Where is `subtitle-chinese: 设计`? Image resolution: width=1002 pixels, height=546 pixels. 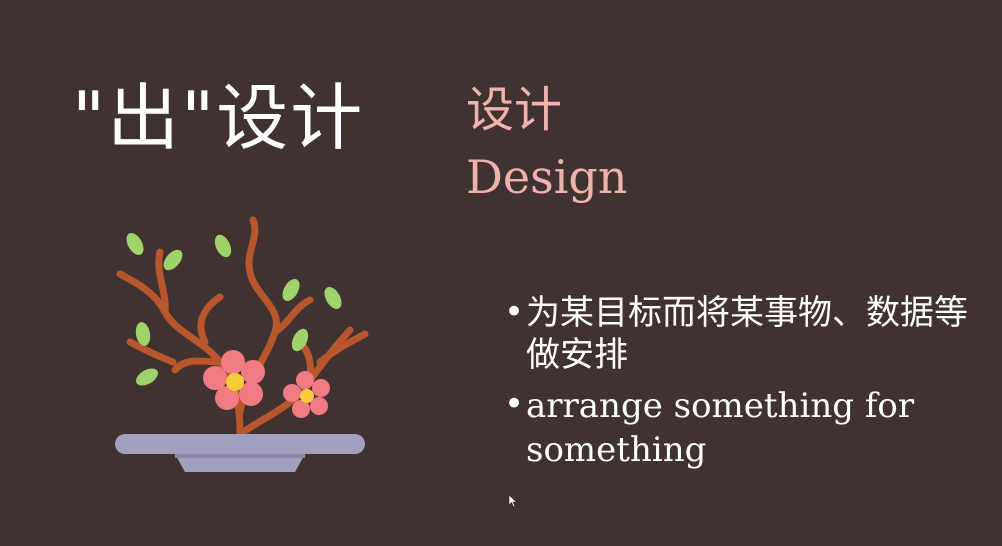
subtitle-chinese: 设计 is located at coordinates (514, 110).